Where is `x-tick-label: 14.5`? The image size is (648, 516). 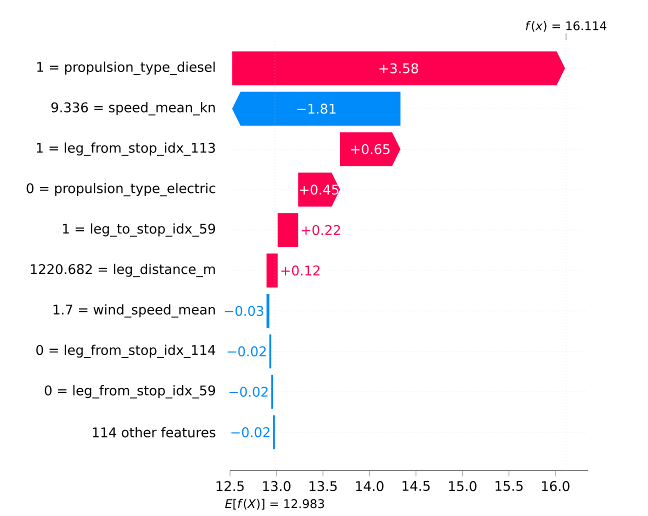 x-tick-label: 14.5 is located at coordinates (416, 486).